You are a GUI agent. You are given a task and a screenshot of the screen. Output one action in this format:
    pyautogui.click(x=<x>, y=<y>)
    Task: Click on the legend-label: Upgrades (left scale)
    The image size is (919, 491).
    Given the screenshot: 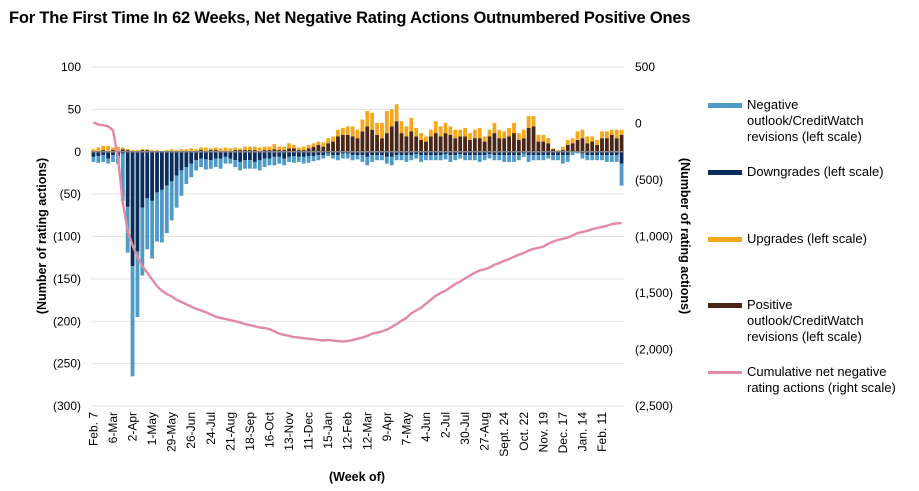 What is the action you would take?
    pyautogui.click(x=807, y=238)
    